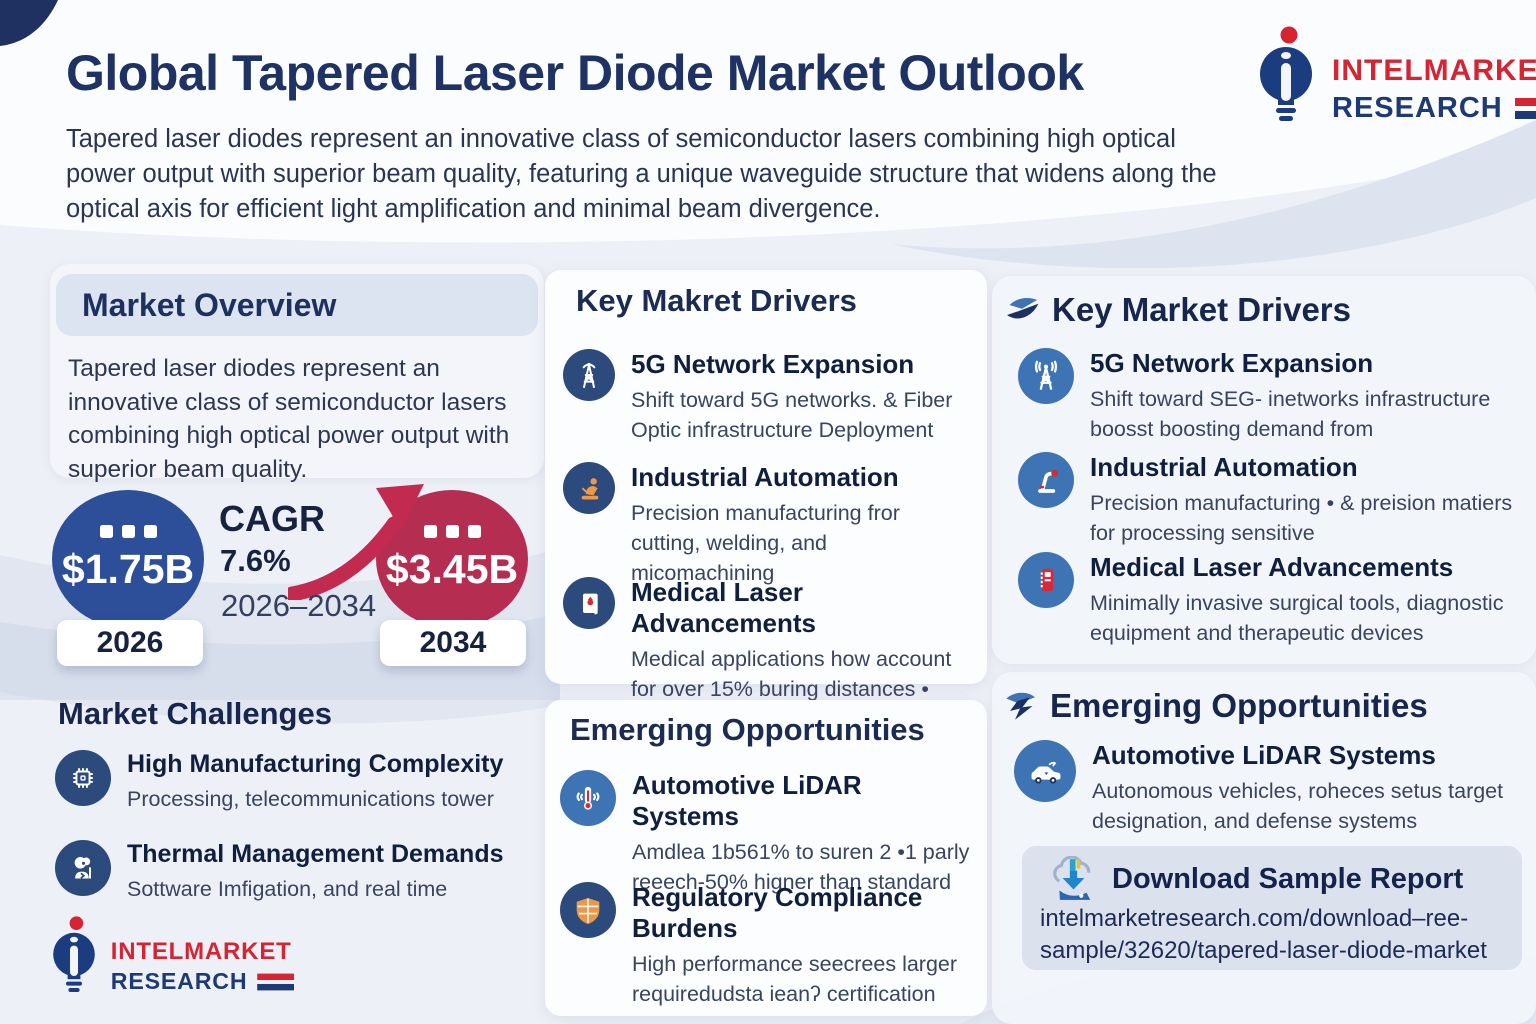 The width and height of the screenshot is (1536, 1024). I want to click on emerging-right-header: Emerging Opportunities, so click(1214, 706).